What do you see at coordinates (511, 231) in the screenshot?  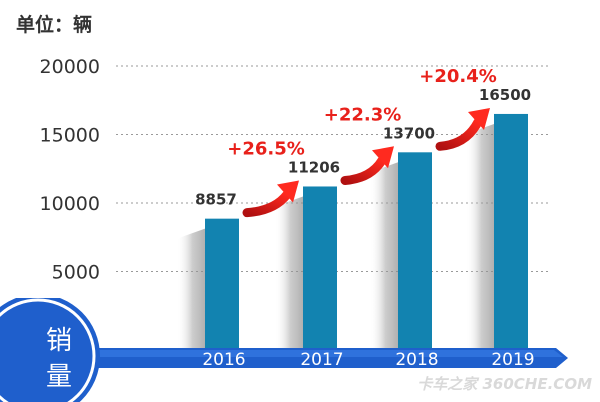 I see `bar-2019` at bounding box center [511, 231].